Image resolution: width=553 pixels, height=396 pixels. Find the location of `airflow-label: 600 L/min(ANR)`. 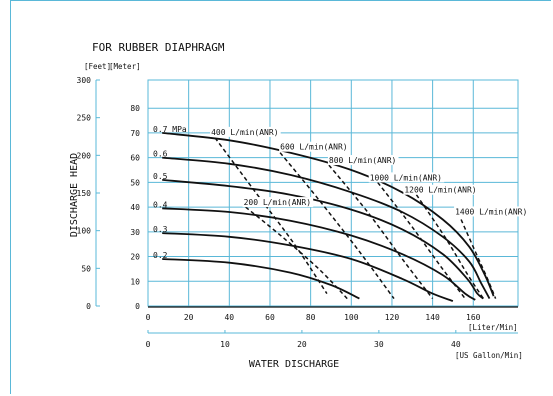

airflow-label: 600 L/min(ANR) is located at coordinates (313, 147).